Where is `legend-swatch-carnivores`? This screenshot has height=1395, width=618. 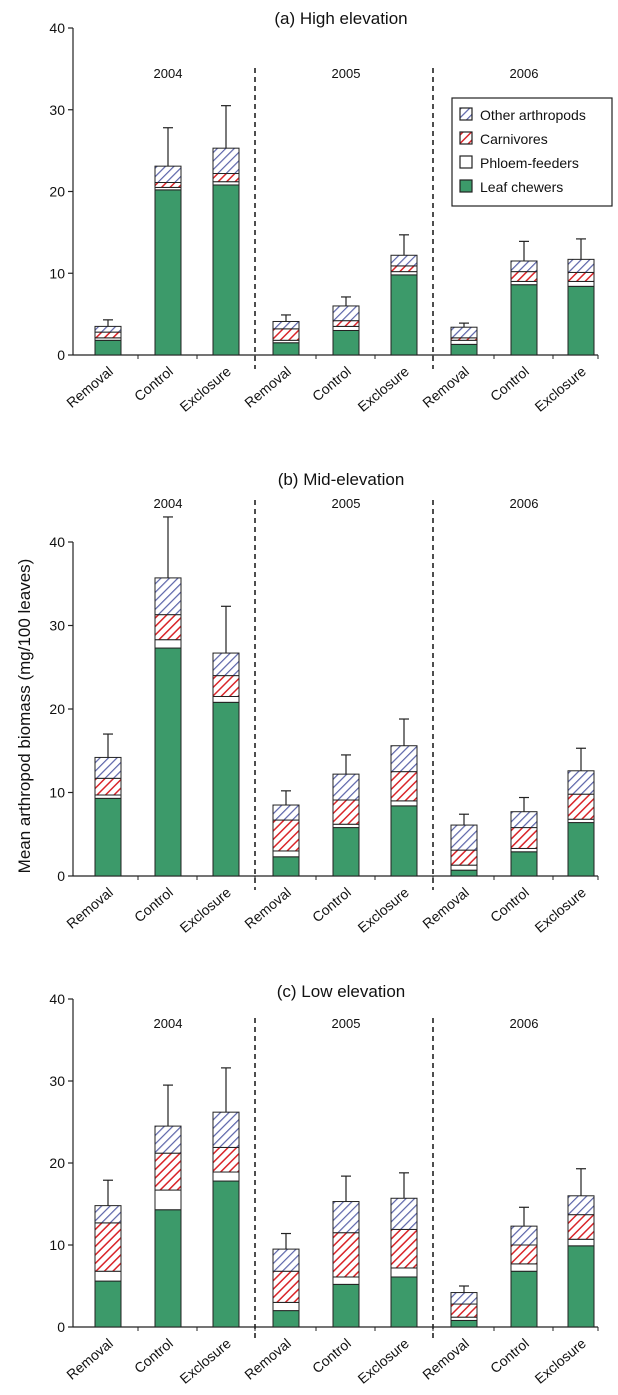 legend-swatch-carnivores is located at coordinates (466, 138).